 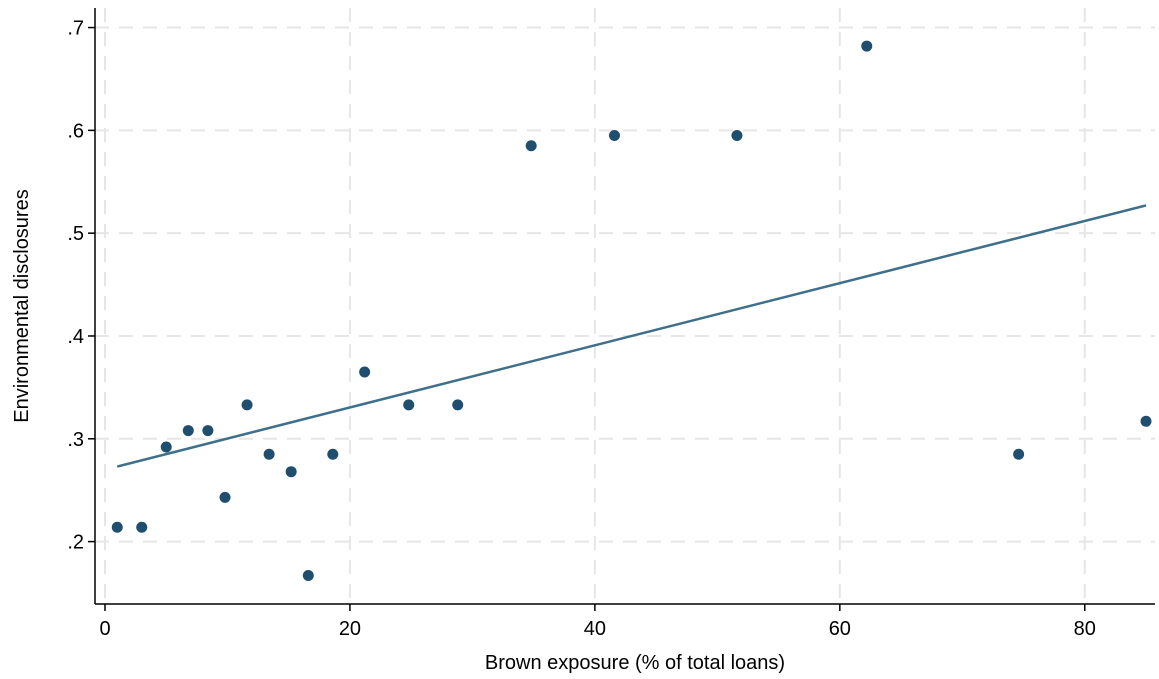 What do you see at coordinates (75, 234) in the screenshot?
I see `y-tick-label: .5` at bounding box center [75, 234].